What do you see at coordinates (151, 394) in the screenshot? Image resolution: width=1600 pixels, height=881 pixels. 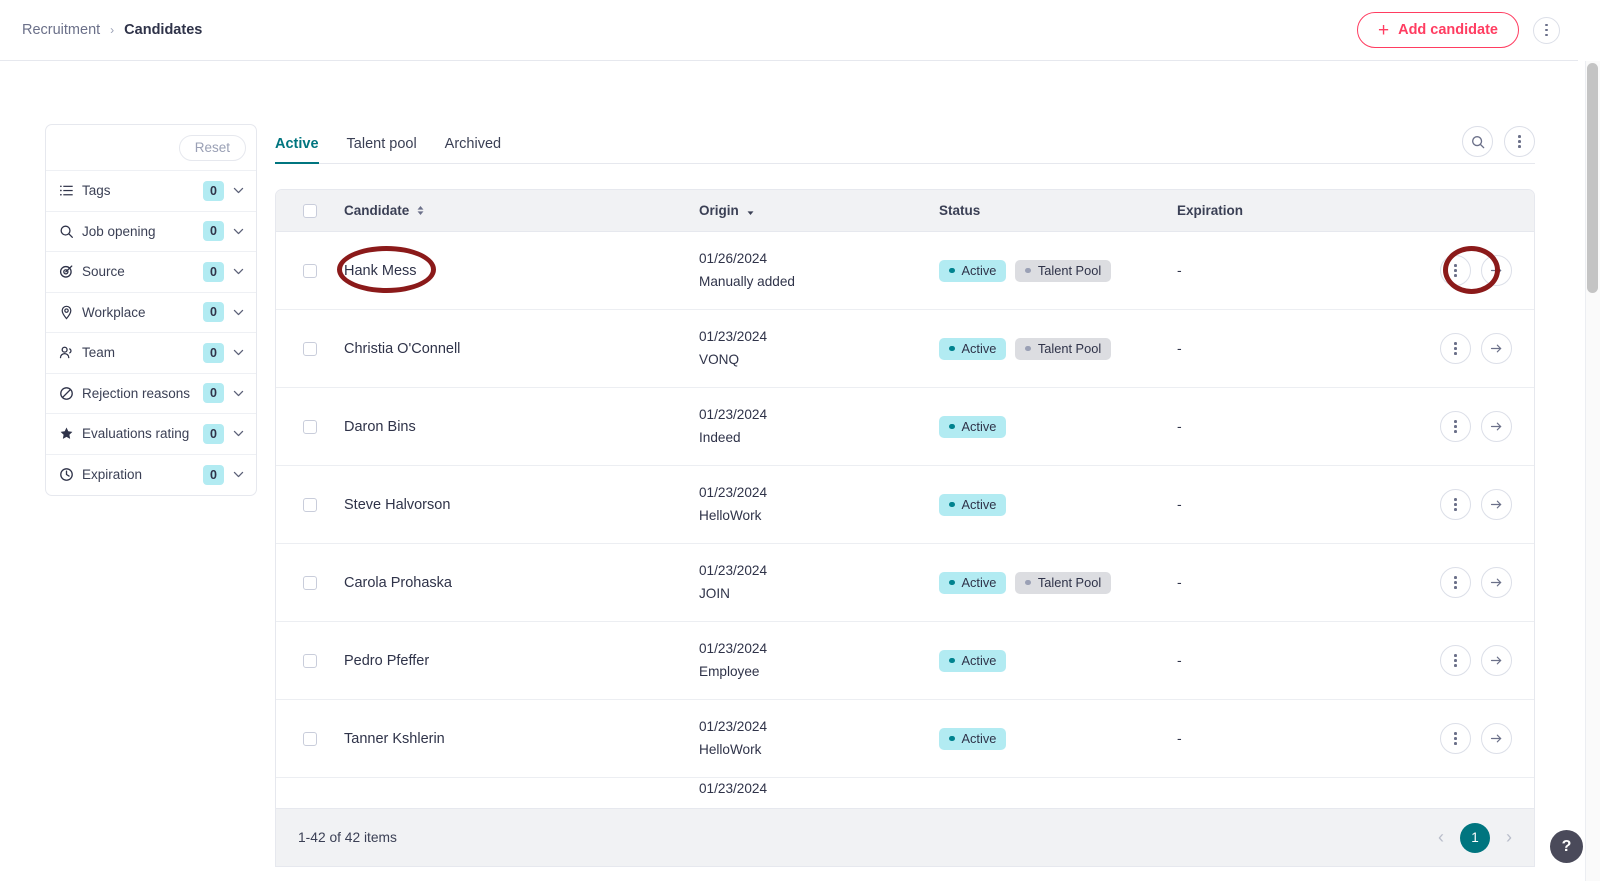 I see `filter-item-rejection-reasons: Rejection reasons 0` at bounding box center [151, 394].